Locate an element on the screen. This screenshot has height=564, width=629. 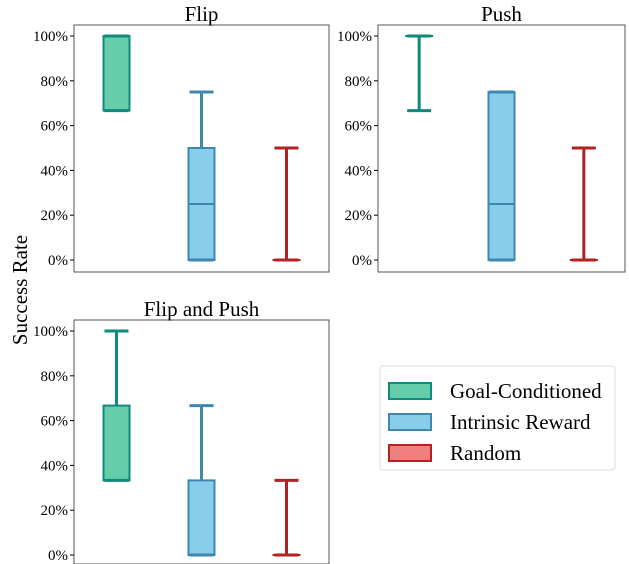
subplot-title: Flip is located at coordinates (202, 14).